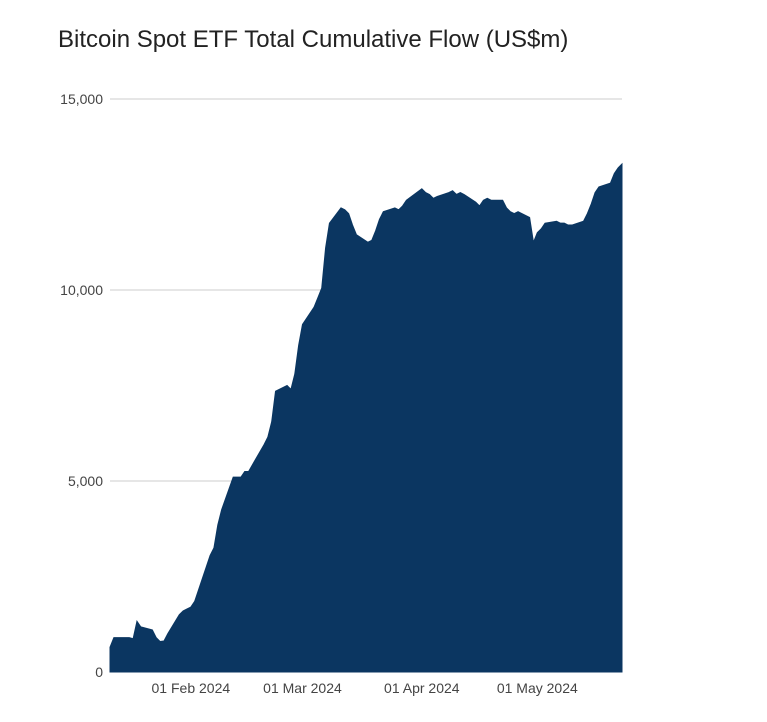 The width and height of the screenshot is (767, 722). I want to click on x-tick-label: 01 May 2024, so click(537, 688).